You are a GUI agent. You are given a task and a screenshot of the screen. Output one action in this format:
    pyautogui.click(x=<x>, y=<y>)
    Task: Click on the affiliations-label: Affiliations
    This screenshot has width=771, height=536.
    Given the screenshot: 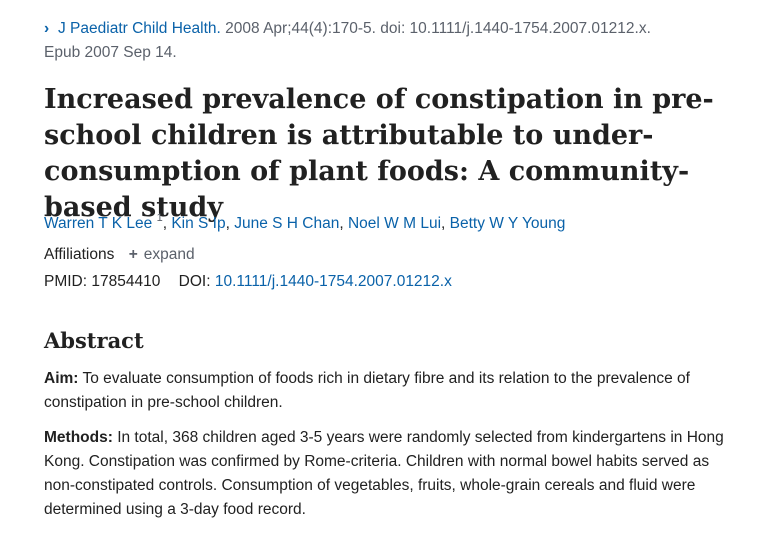 What is the action you would take?
    pyautogui.click(x=79, y=254)
    